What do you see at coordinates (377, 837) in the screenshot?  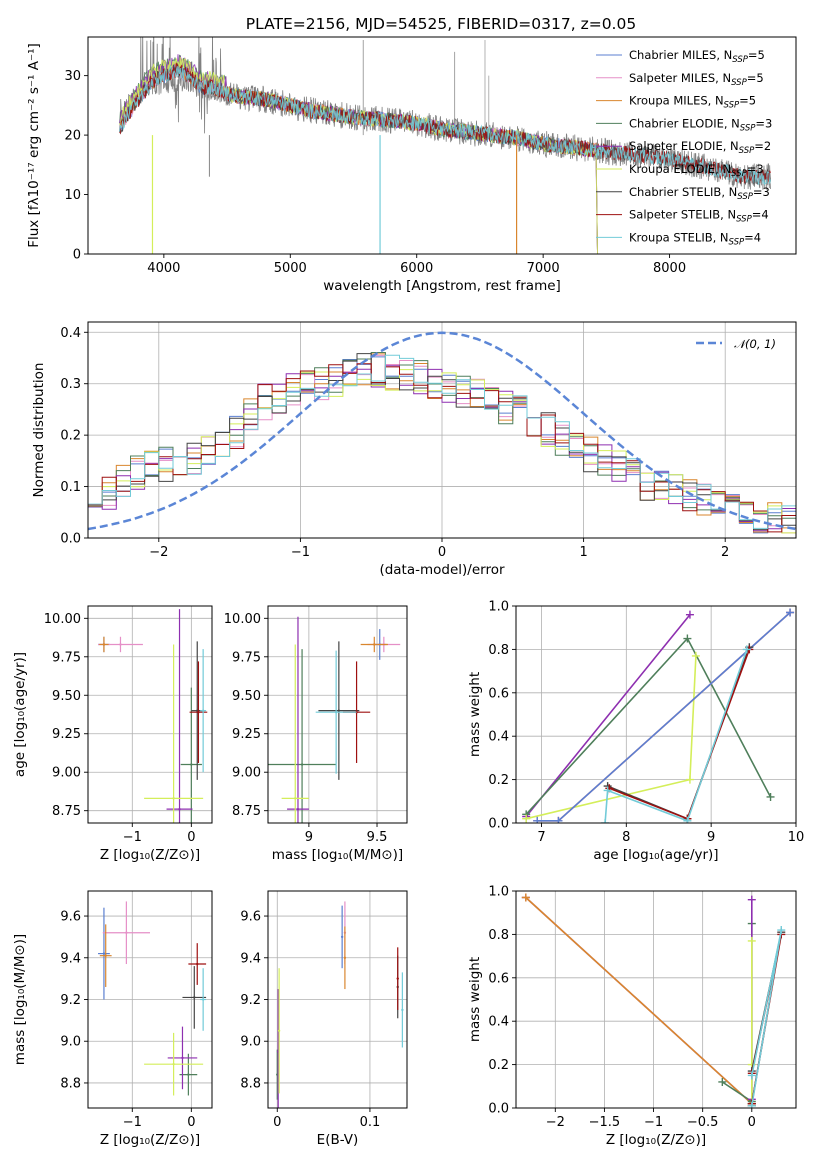 I see `x-tick-label: 9.5` at bounding box center [377, 837].